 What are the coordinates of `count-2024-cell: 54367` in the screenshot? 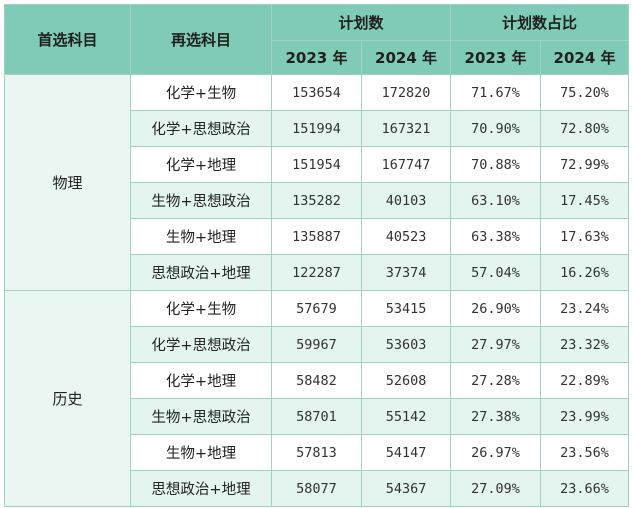 It's located at (406, 488).